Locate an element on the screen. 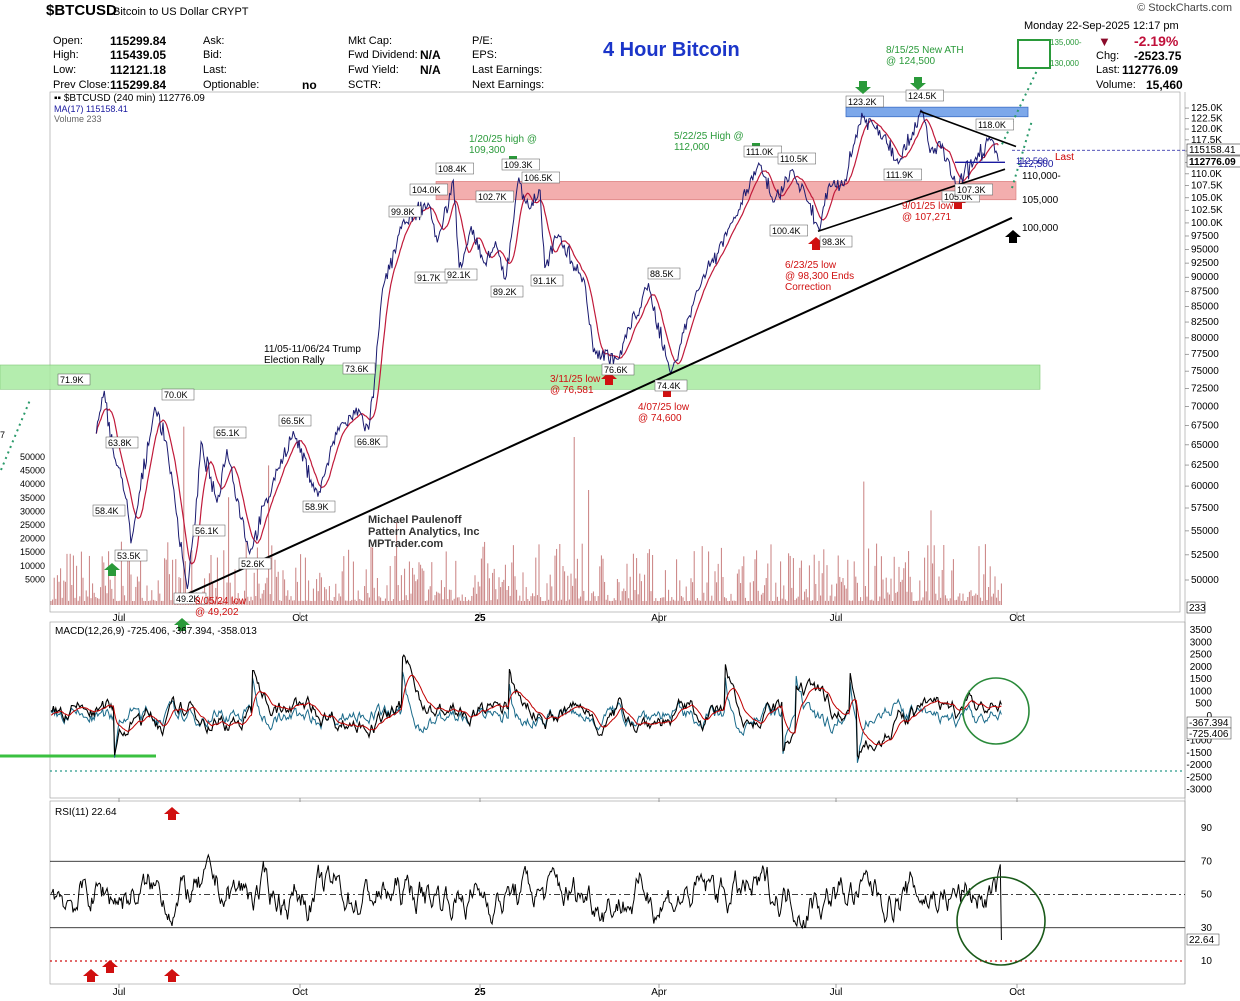 The image size is (1240, 1001). chart-annotation: 11/05-11/06/24 Trump Election Rally is located at coordinates (312, 355).